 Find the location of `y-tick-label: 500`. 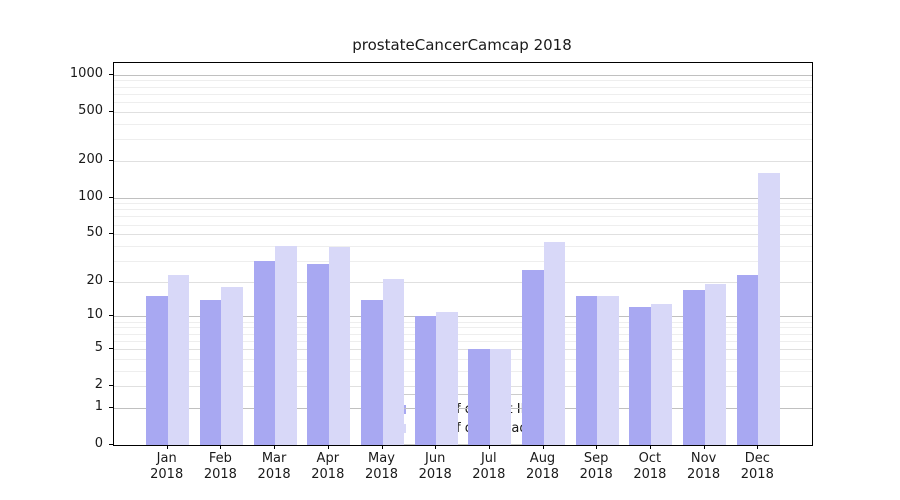

y-tick-label: 500 is located at coordinates (90, 110).